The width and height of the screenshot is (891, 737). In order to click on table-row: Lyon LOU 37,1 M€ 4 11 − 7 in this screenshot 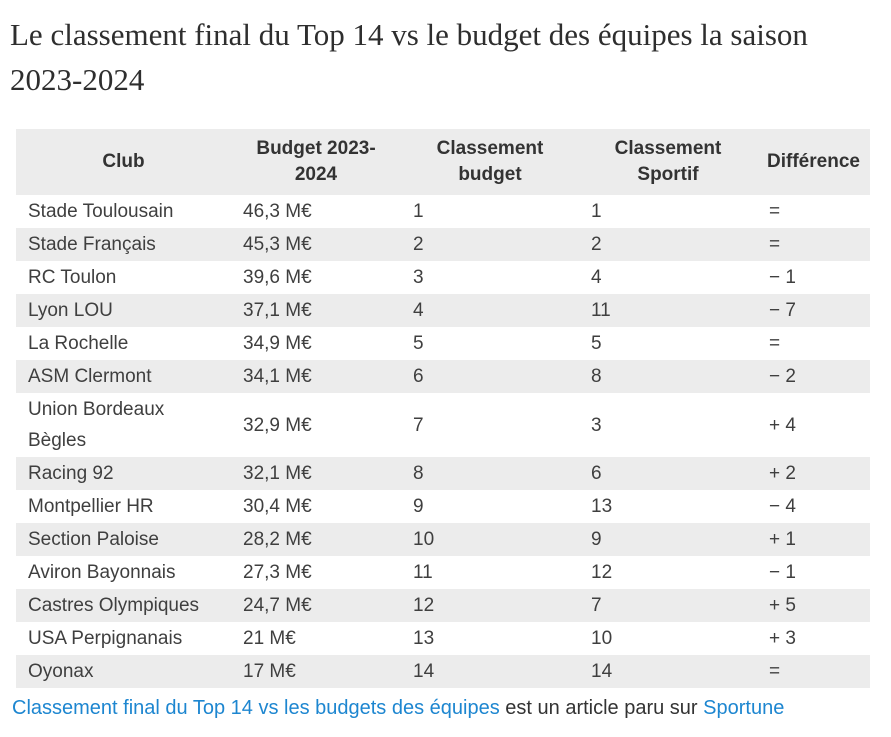, I will do `click(443, 310)`.